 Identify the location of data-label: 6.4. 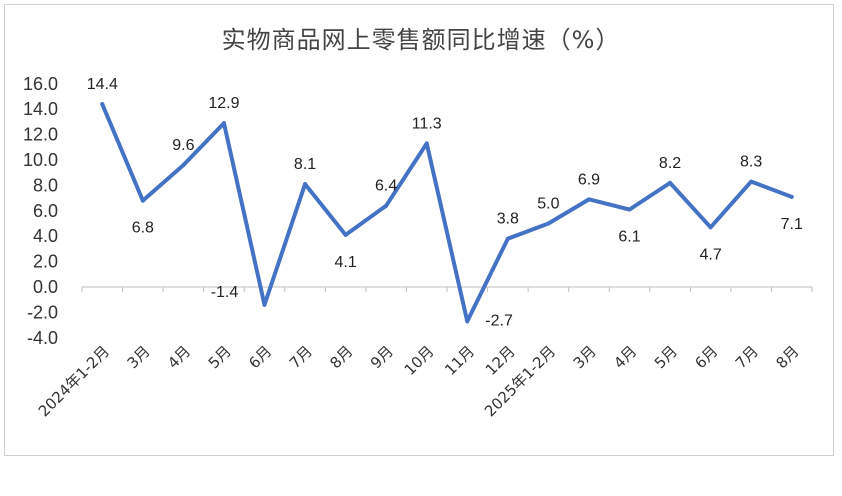
(386, 186).